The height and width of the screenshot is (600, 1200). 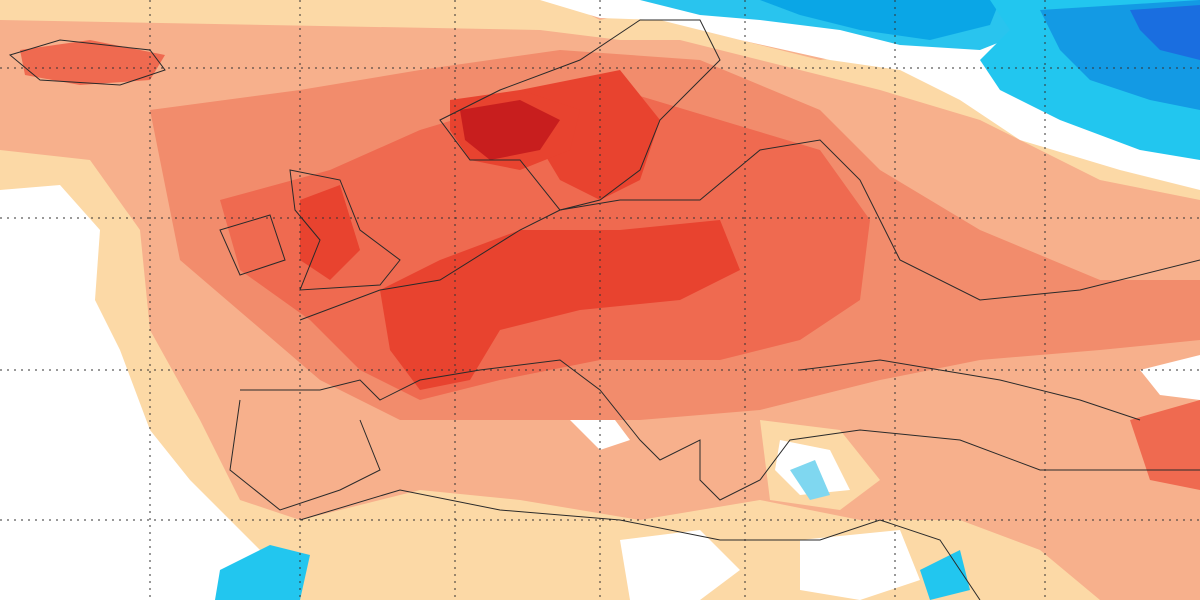 What do you see at coordinates (92, 62) in the screenshot?
I see `warm-zone-iceland` at bounding box center [92, 62].